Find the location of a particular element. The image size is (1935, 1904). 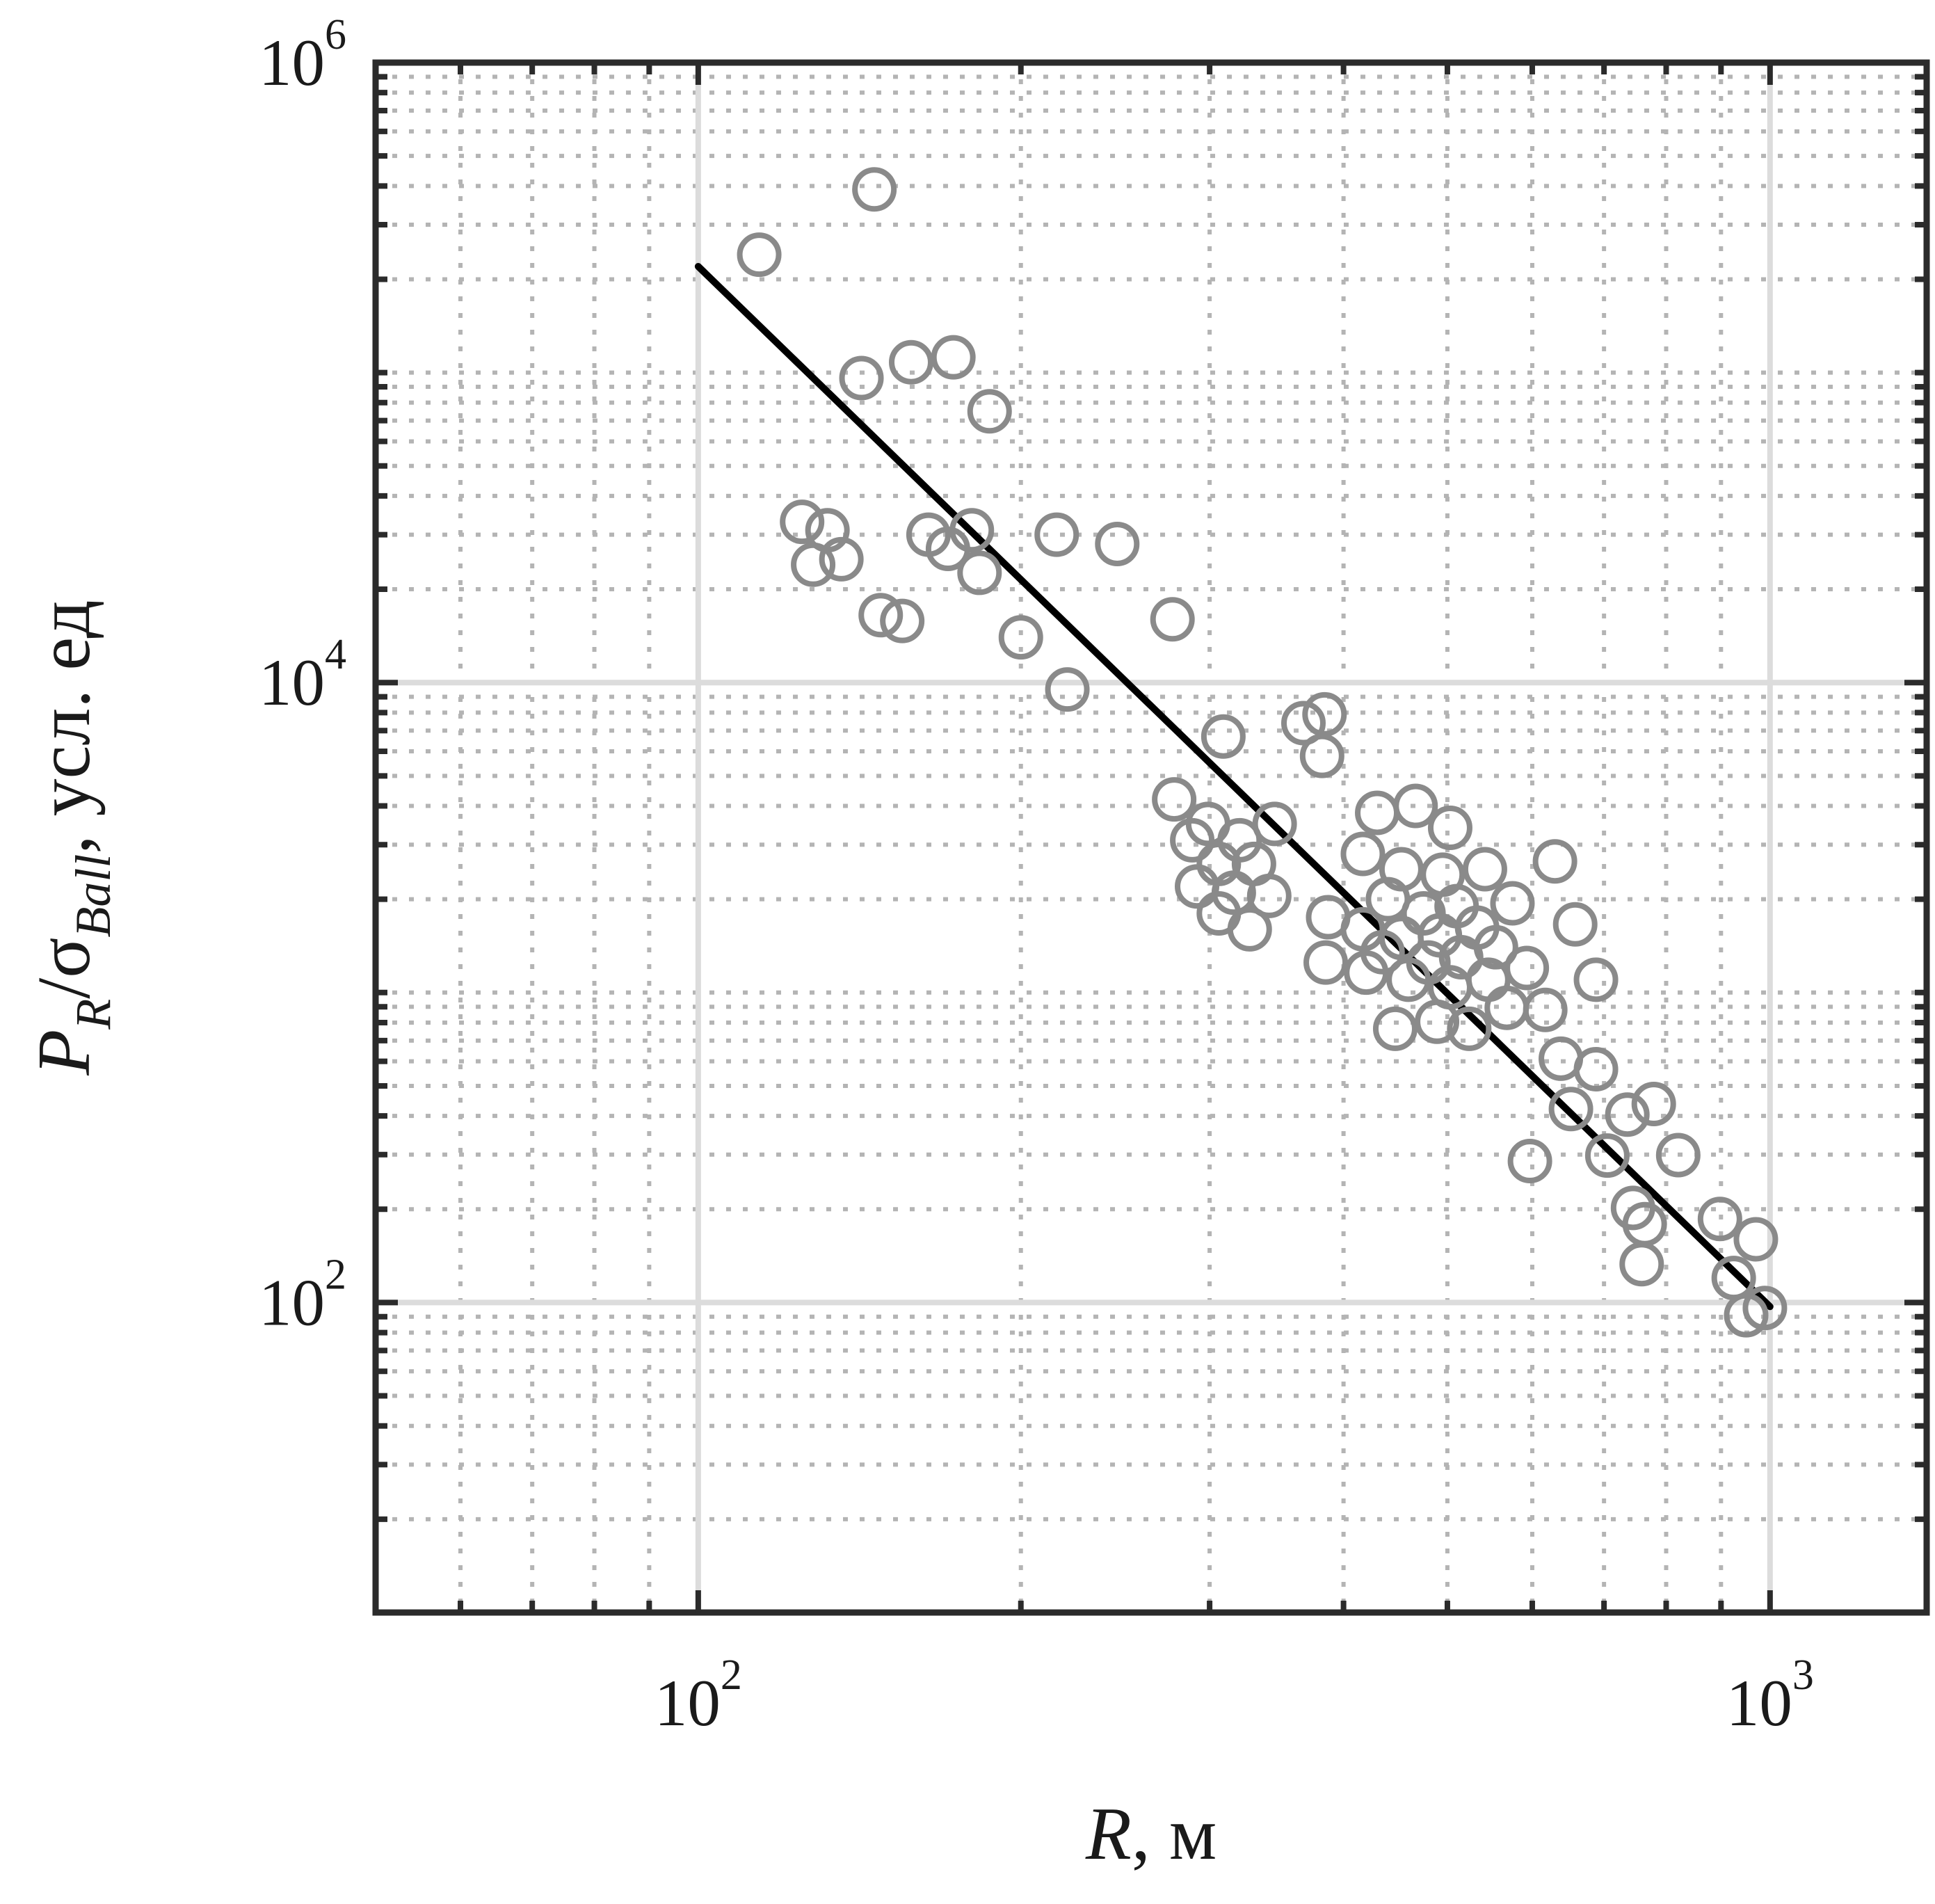

y-tick-label: 10⁶ is located at coordinates (302, 55).